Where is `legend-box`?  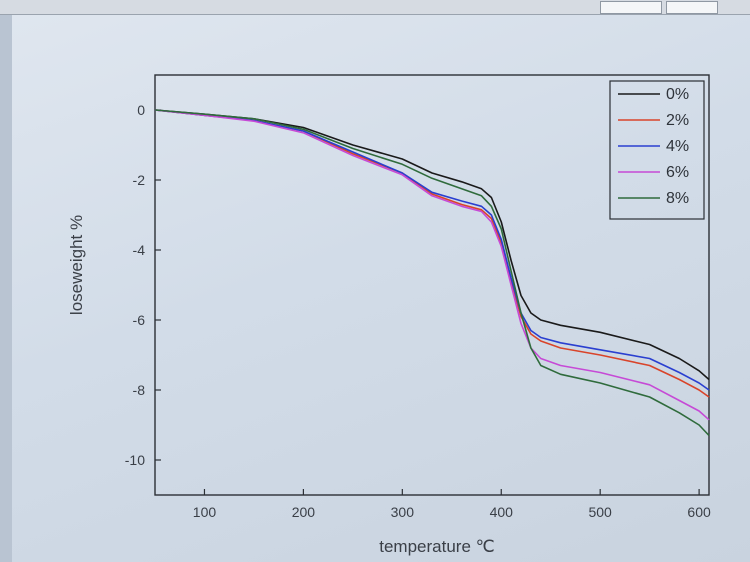
legend-box is located at coordinates (657, 150).